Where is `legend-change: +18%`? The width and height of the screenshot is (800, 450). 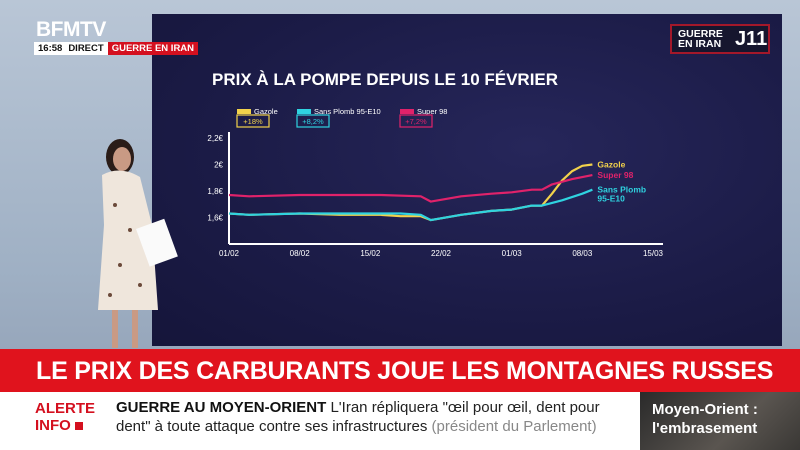 legend-change: +18% is located at coordinates (253, 121).